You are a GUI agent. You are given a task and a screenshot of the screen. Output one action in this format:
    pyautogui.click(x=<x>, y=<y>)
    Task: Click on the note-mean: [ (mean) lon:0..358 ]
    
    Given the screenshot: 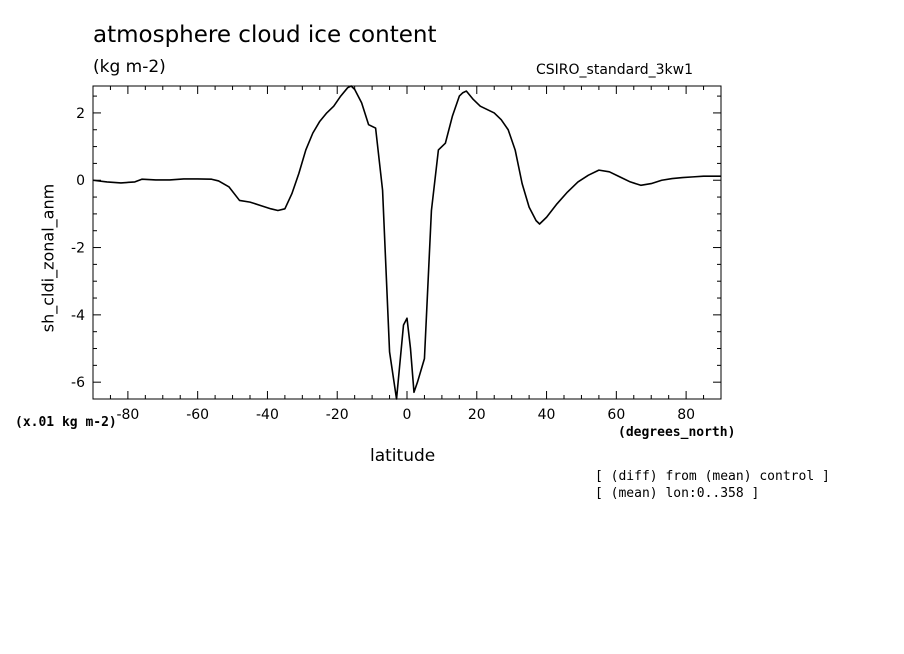 What is the action you would take?
    pyautogui.click(x=677, y=493)
    